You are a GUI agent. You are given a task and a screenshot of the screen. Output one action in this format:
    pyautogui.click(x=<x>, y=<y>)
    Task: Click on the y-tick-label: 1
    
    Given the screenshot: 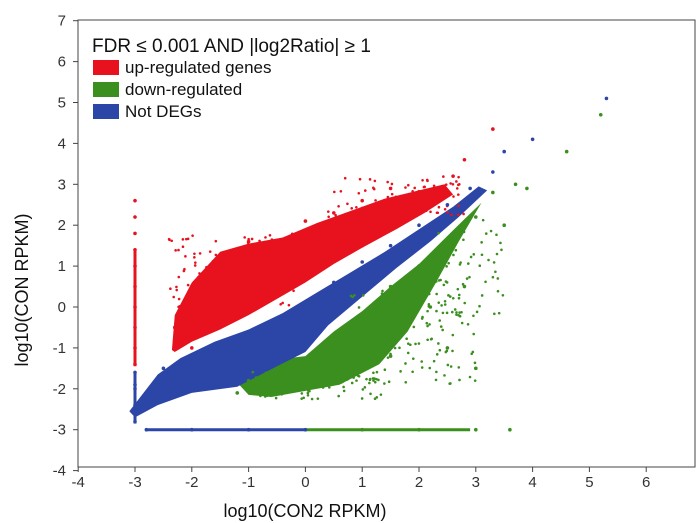 What is the action you would take?
    pyautogui.click(x=62, y=266)
    